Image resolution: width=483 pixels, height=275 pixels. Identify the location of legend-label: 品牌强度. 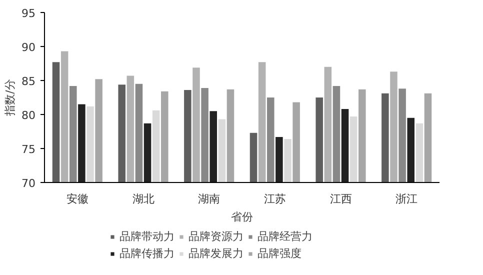
(279, 253).